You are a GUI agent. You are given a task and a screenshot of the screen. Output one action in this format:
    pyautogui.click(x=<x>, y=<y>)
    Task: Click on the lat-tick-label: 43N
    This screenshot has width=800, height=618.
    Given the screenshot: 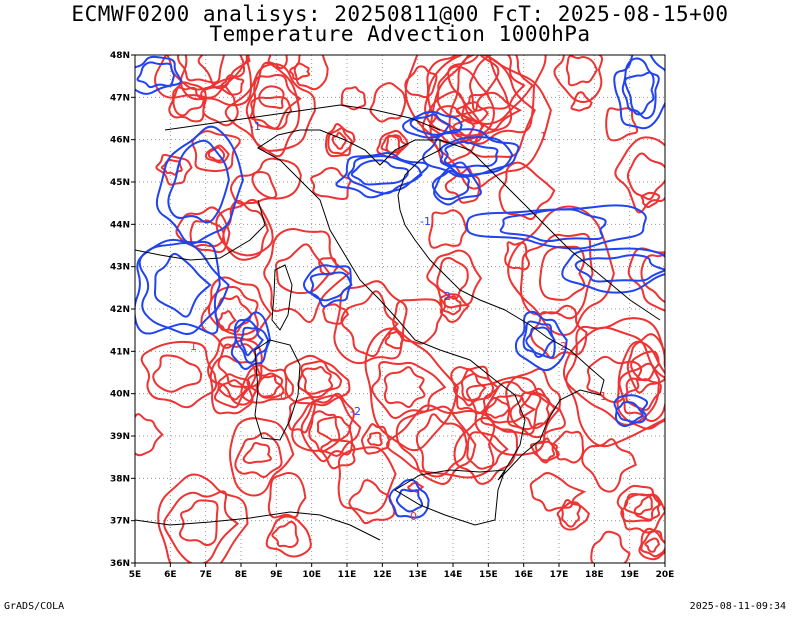 What is the action you would take?
    pyautogui.click(x=120, y=268)
    